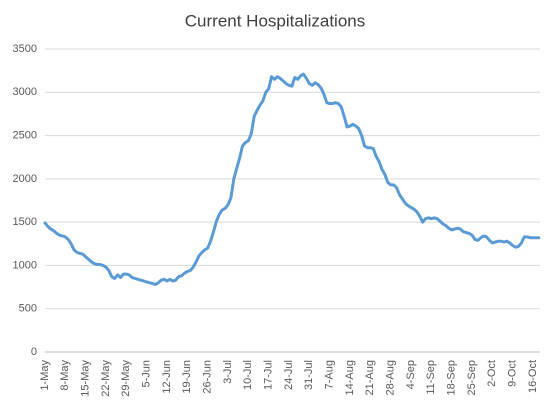  What do you see at coordinates (275, 20) in the screenshot?
I see `chart-title: Current Hospitalizations` at bounding box center [275, 20].